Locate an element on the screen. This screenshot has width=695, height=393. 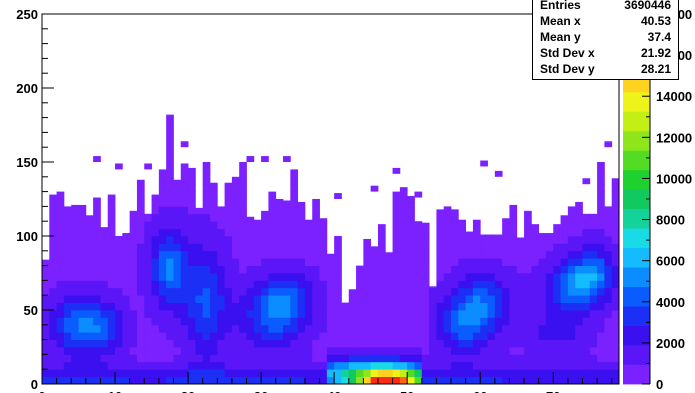
palette-swatch is located at coordinates (636, 160).